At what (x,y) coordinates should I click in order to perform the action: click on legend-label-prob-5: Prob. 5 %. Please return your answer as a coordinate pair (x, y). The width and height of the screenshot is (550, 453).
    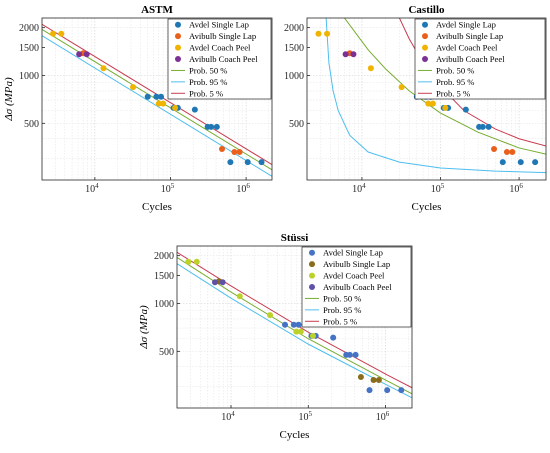
    Looking at the image, I should click on (453, 93).